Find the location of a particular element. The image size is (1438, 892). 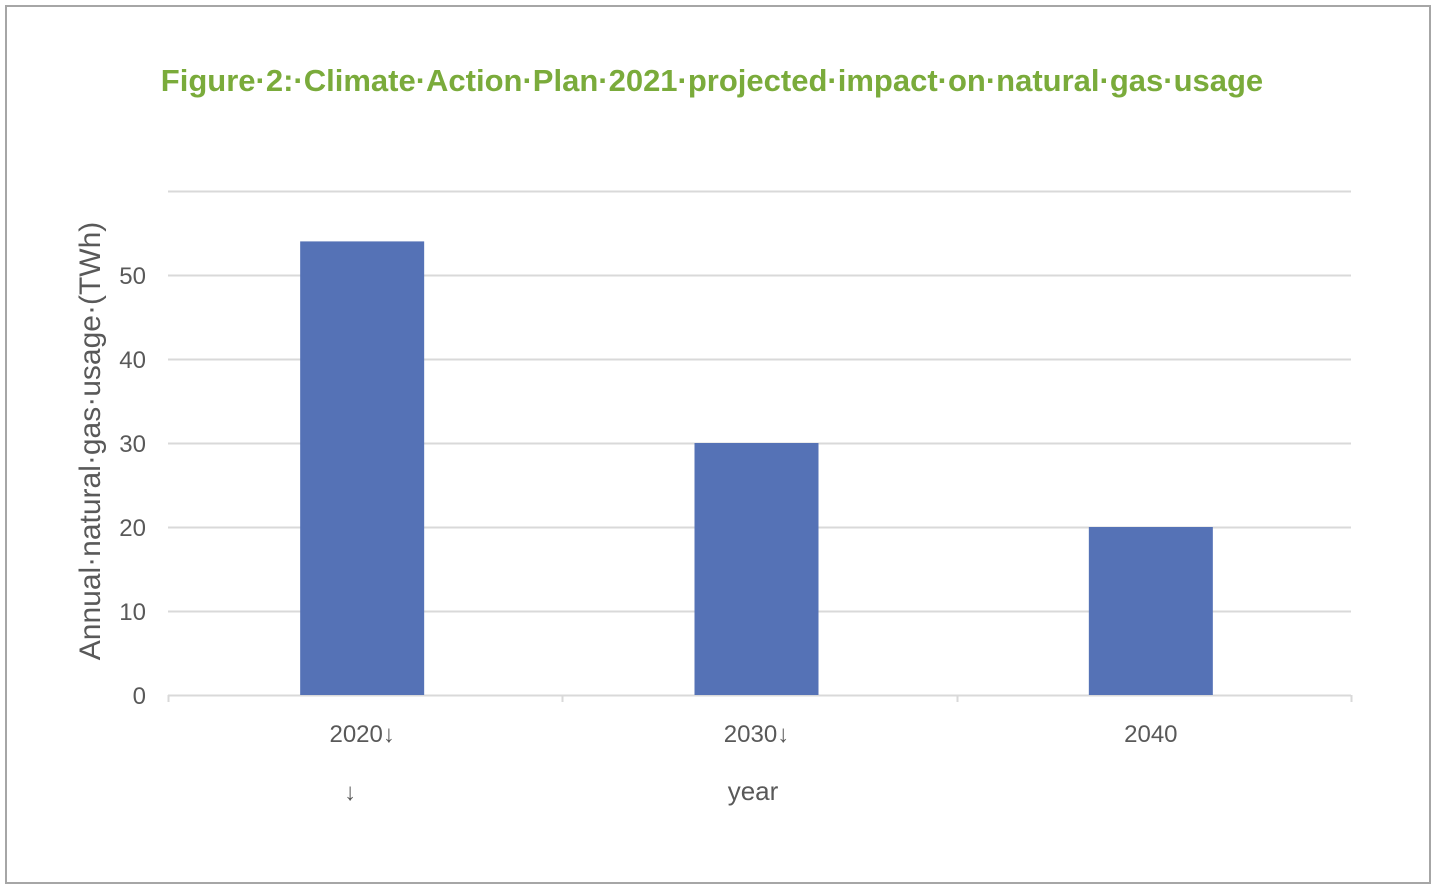

x-tick-label: 2030↓ is located at coordinates (756, 734).